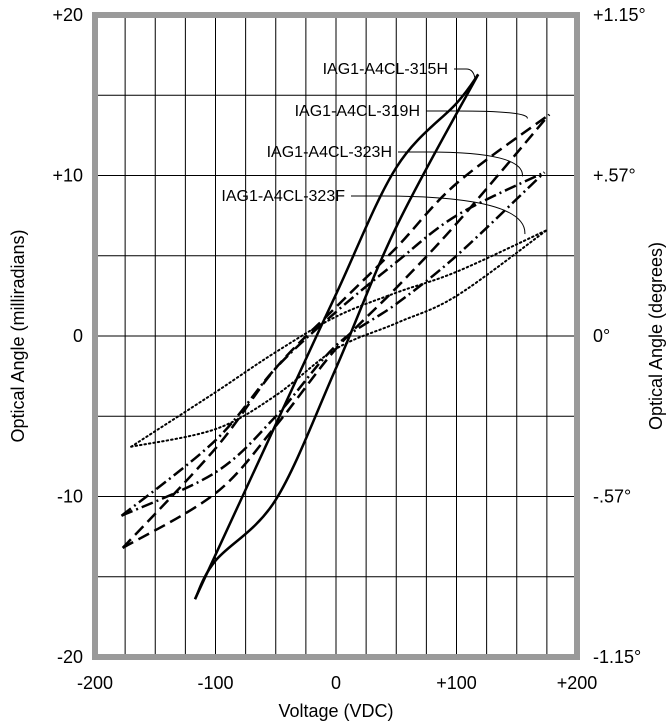  I want to click on x-tick-label: +100, so click(456, 683).